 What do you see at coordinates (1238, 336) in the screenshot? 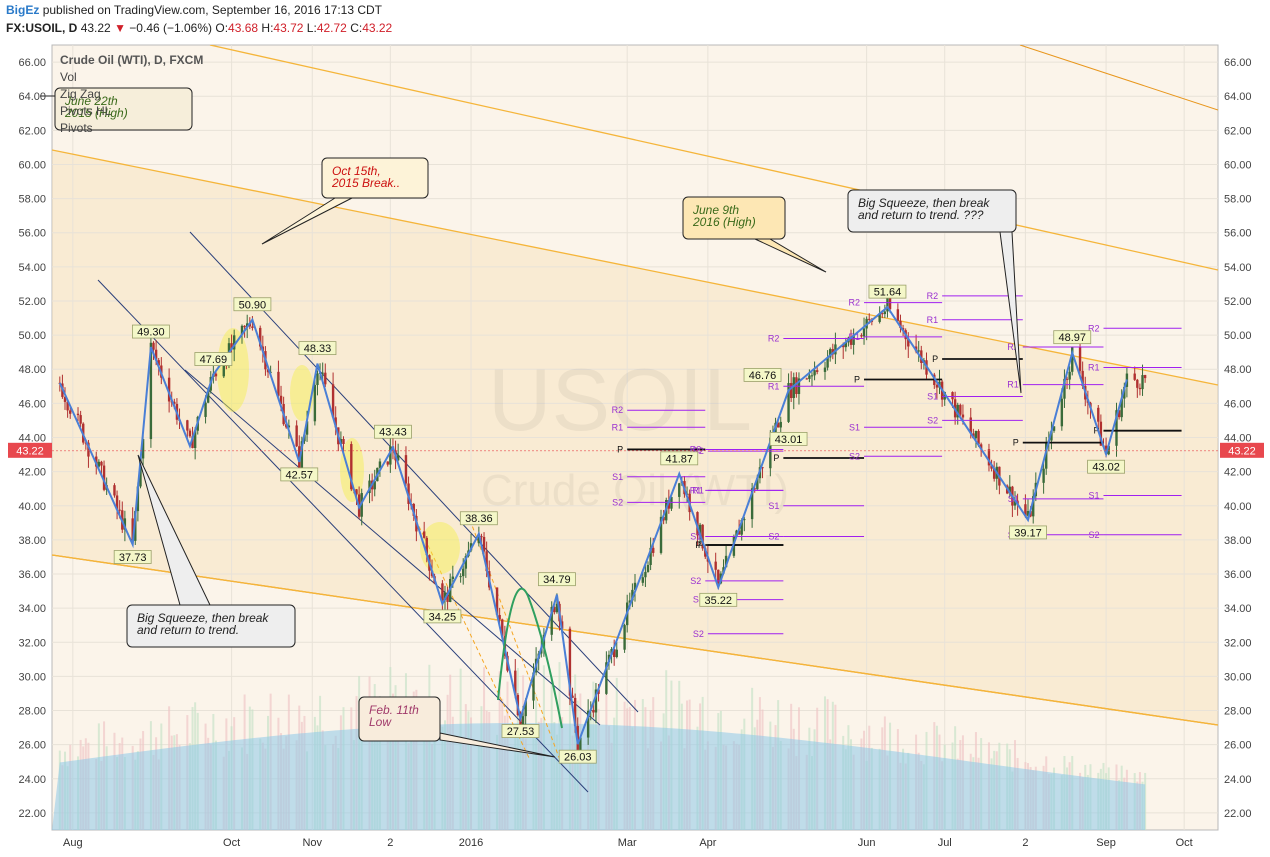
I see `y-tick-right: 50.00` at bounding box center [1238, 336].